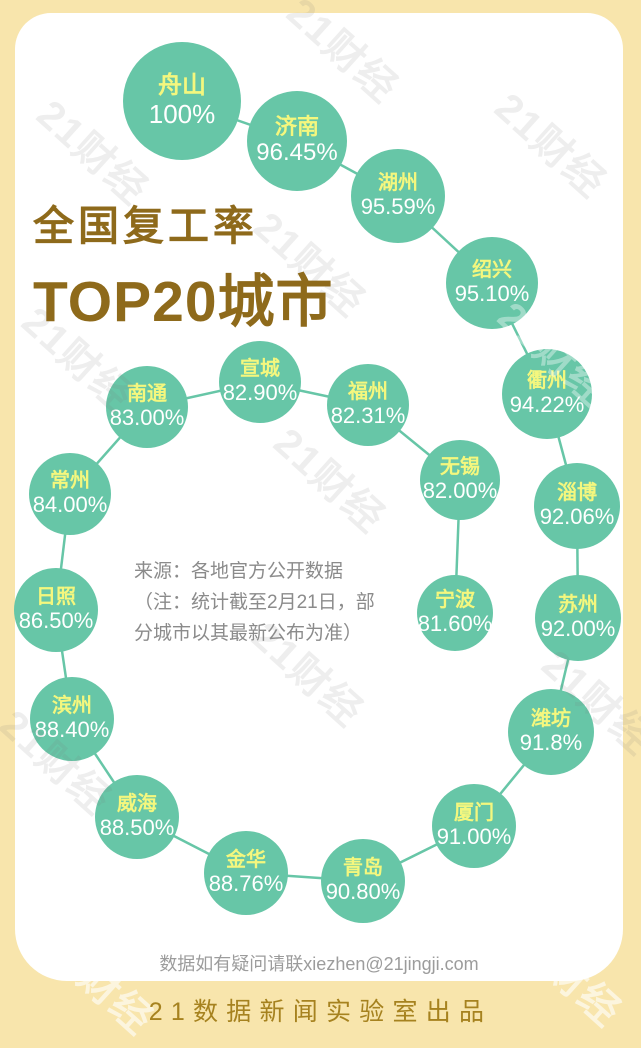 The width and height of the screenshot is (641, 1048). I want to click on city-bubble-8: 潍坊 91.8%, so click(551, 732).